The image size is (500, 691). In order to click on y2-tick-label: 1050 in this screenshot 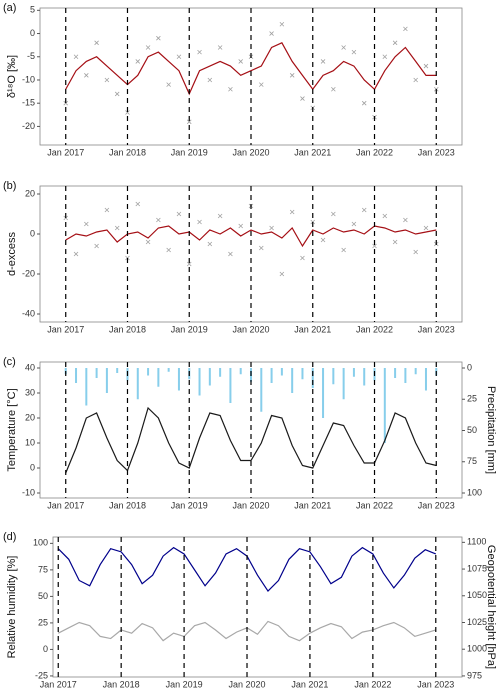, I will do `click(477, 595)`.